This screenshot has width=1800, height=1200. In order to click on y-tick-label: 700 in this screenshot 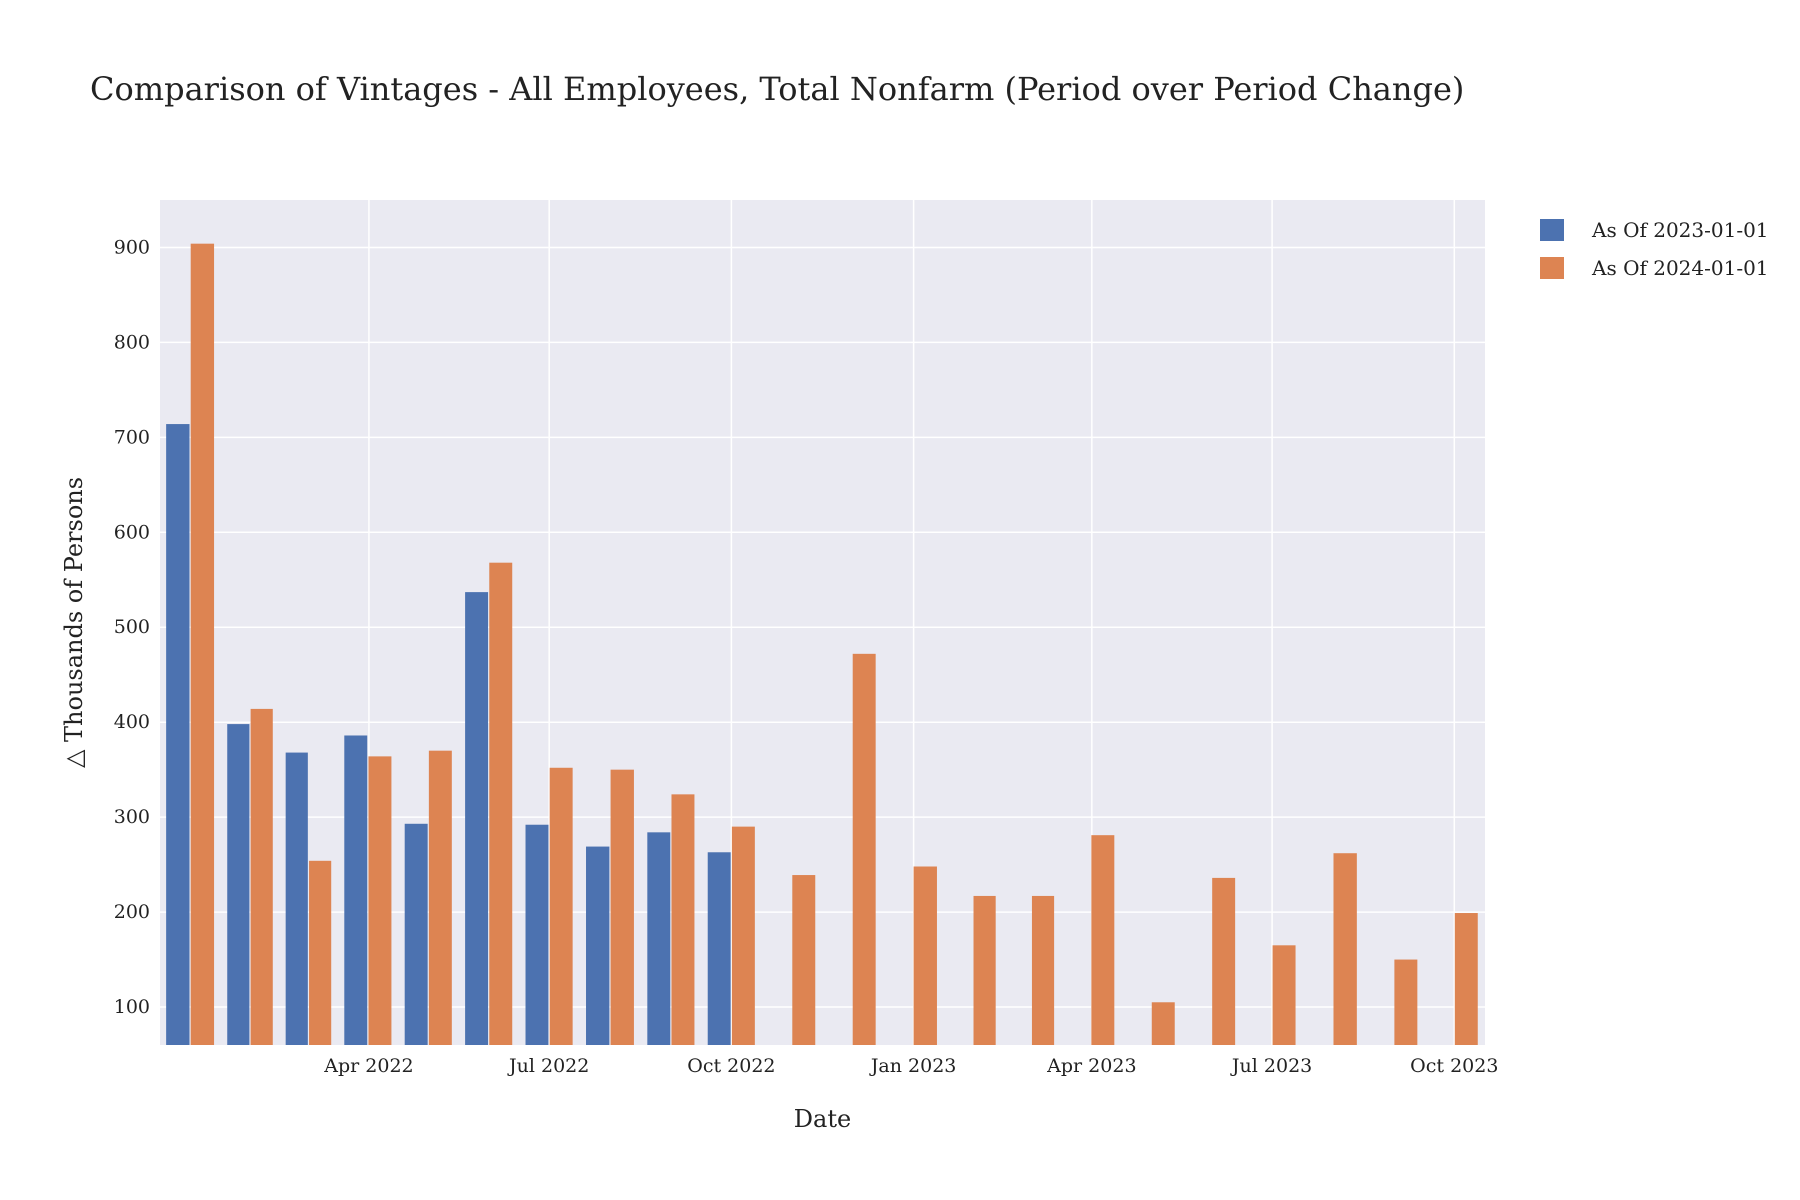, I will do `click(132, 437)`.